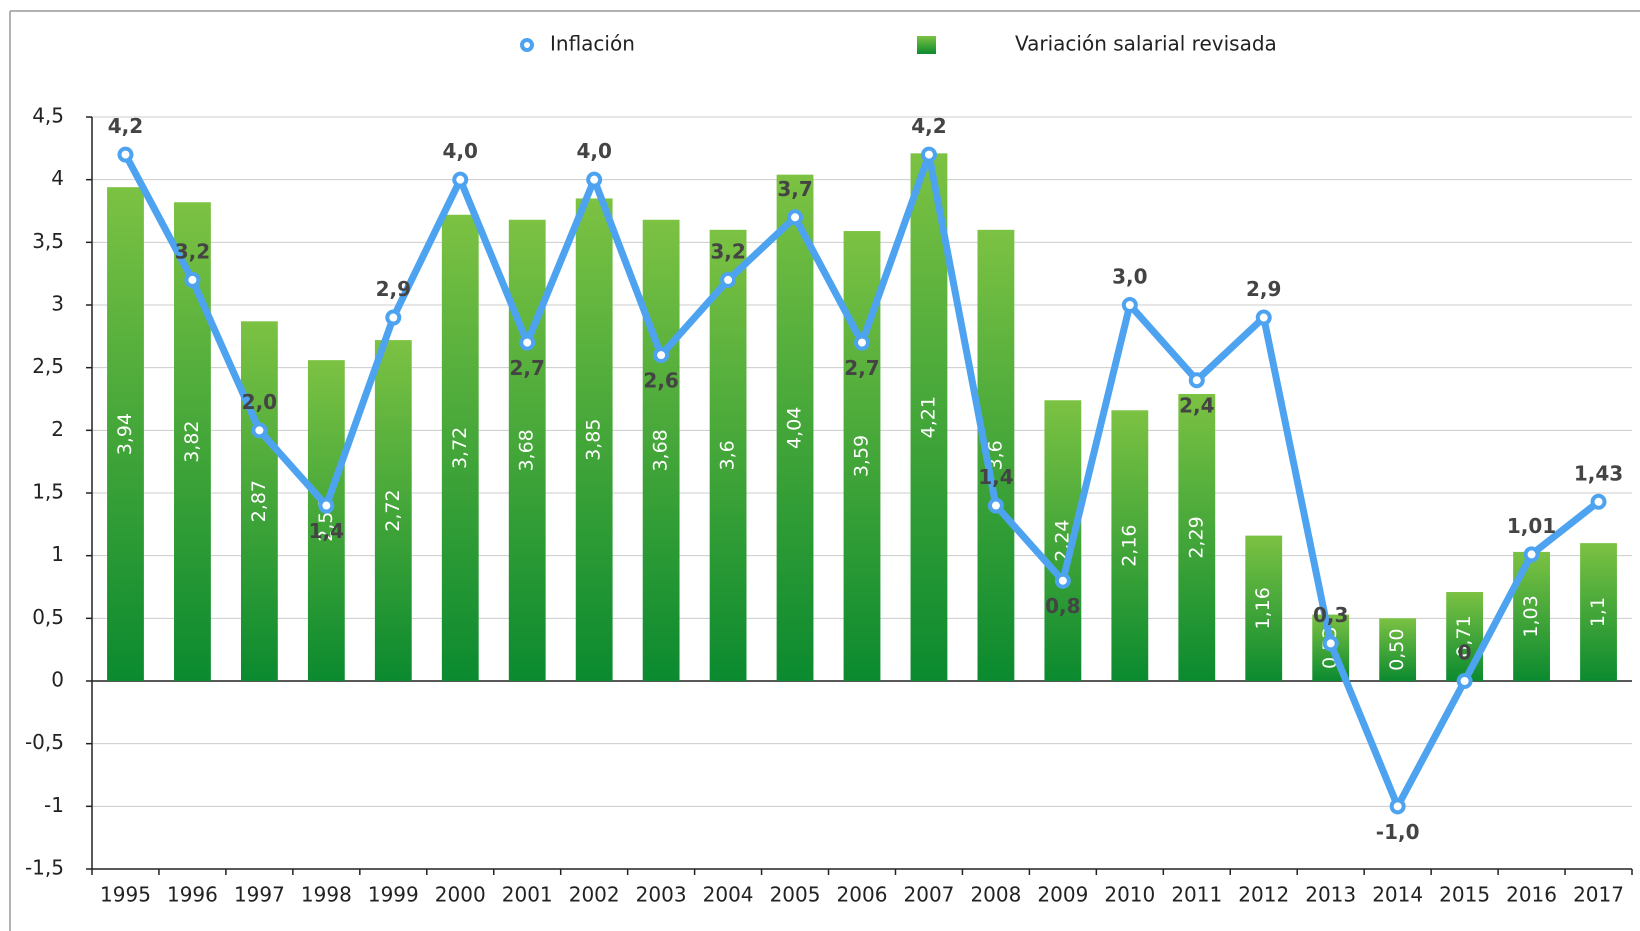 The height and width of the screenshot is (931, 1640). Describe the element at coordinates (660, 381) in the screenshot. I see `point-label: 2,6` at that location.